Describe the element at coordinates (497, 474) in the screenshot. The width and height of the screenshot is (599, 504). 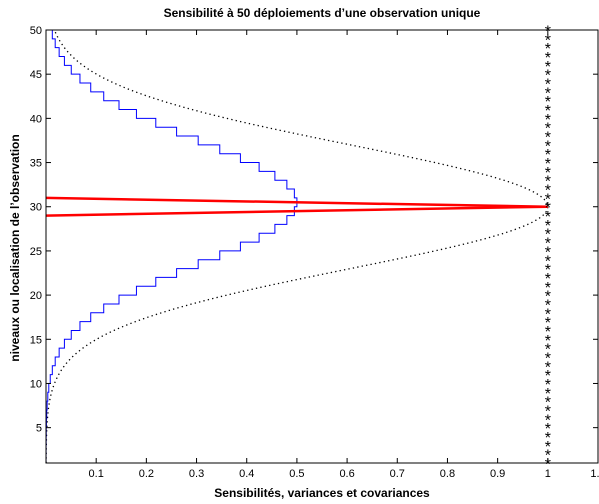
I see `x-tick-label: 0.9` at that location.